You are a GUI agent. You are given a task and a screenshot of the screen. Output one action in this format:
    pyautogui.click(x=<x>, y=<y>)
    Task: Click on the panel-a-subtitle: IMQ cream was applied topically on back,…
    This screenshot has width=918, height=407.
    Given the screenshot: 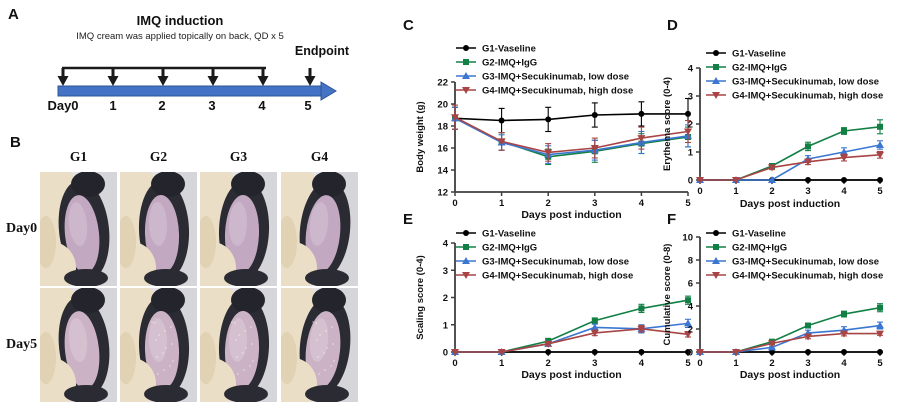 What is the action you would take?
    pyautogui.click(x=180, y=36)
    